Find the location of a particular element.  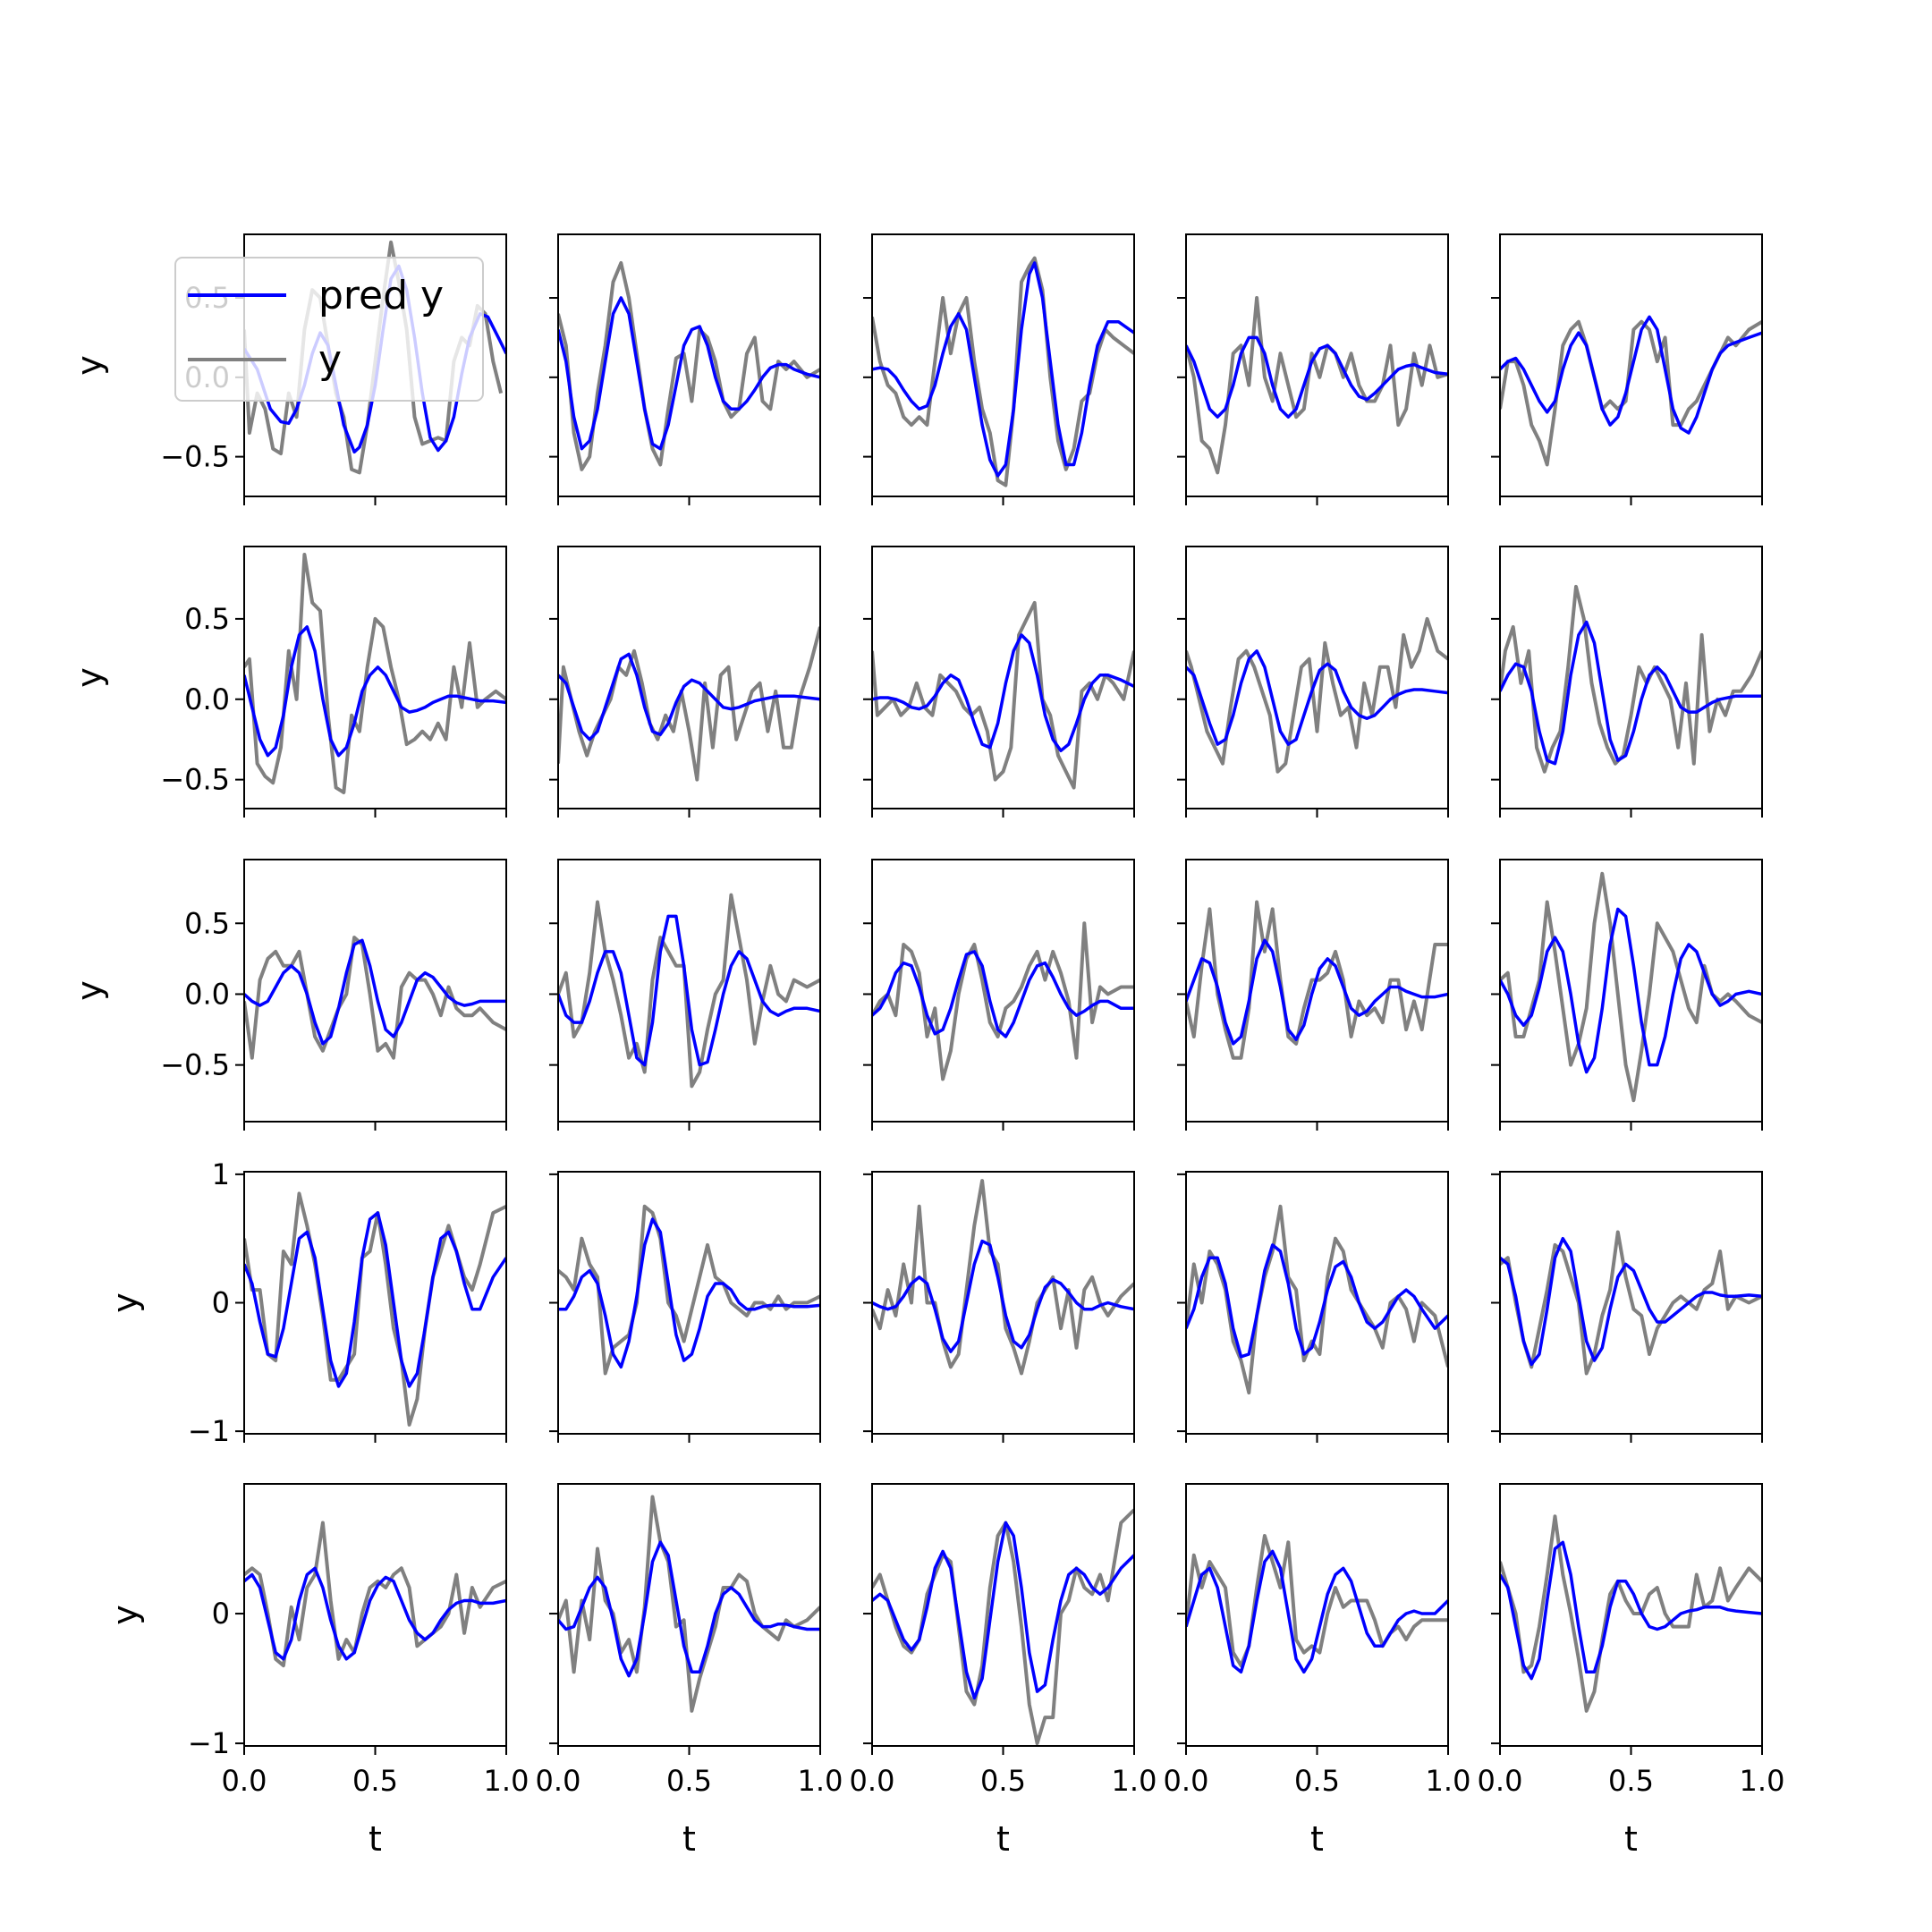

panel-r2-c1: −0.5 0.0 0.5 y is located at coordinates (288, 682).